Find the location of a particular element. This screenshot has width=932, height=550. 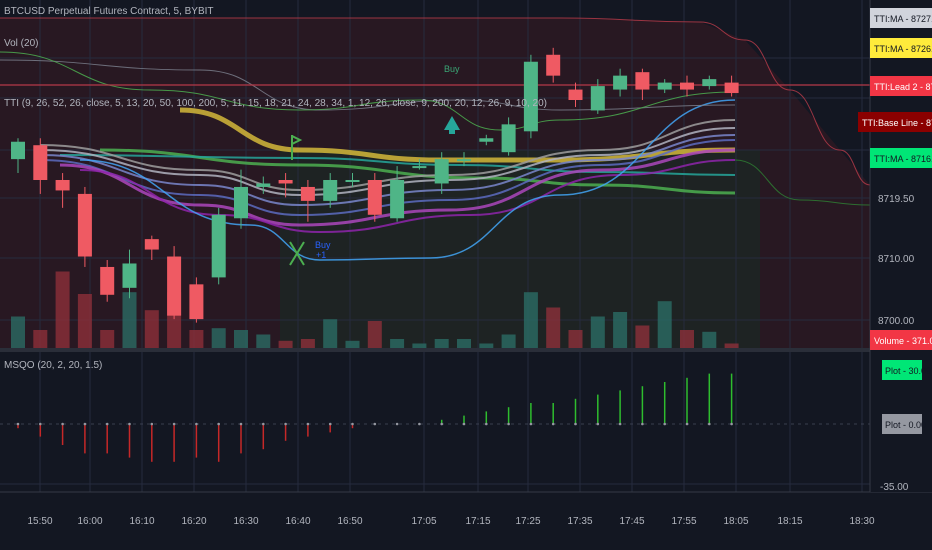

time-tick-label: 17:05 is located at coordinates (423, 521).